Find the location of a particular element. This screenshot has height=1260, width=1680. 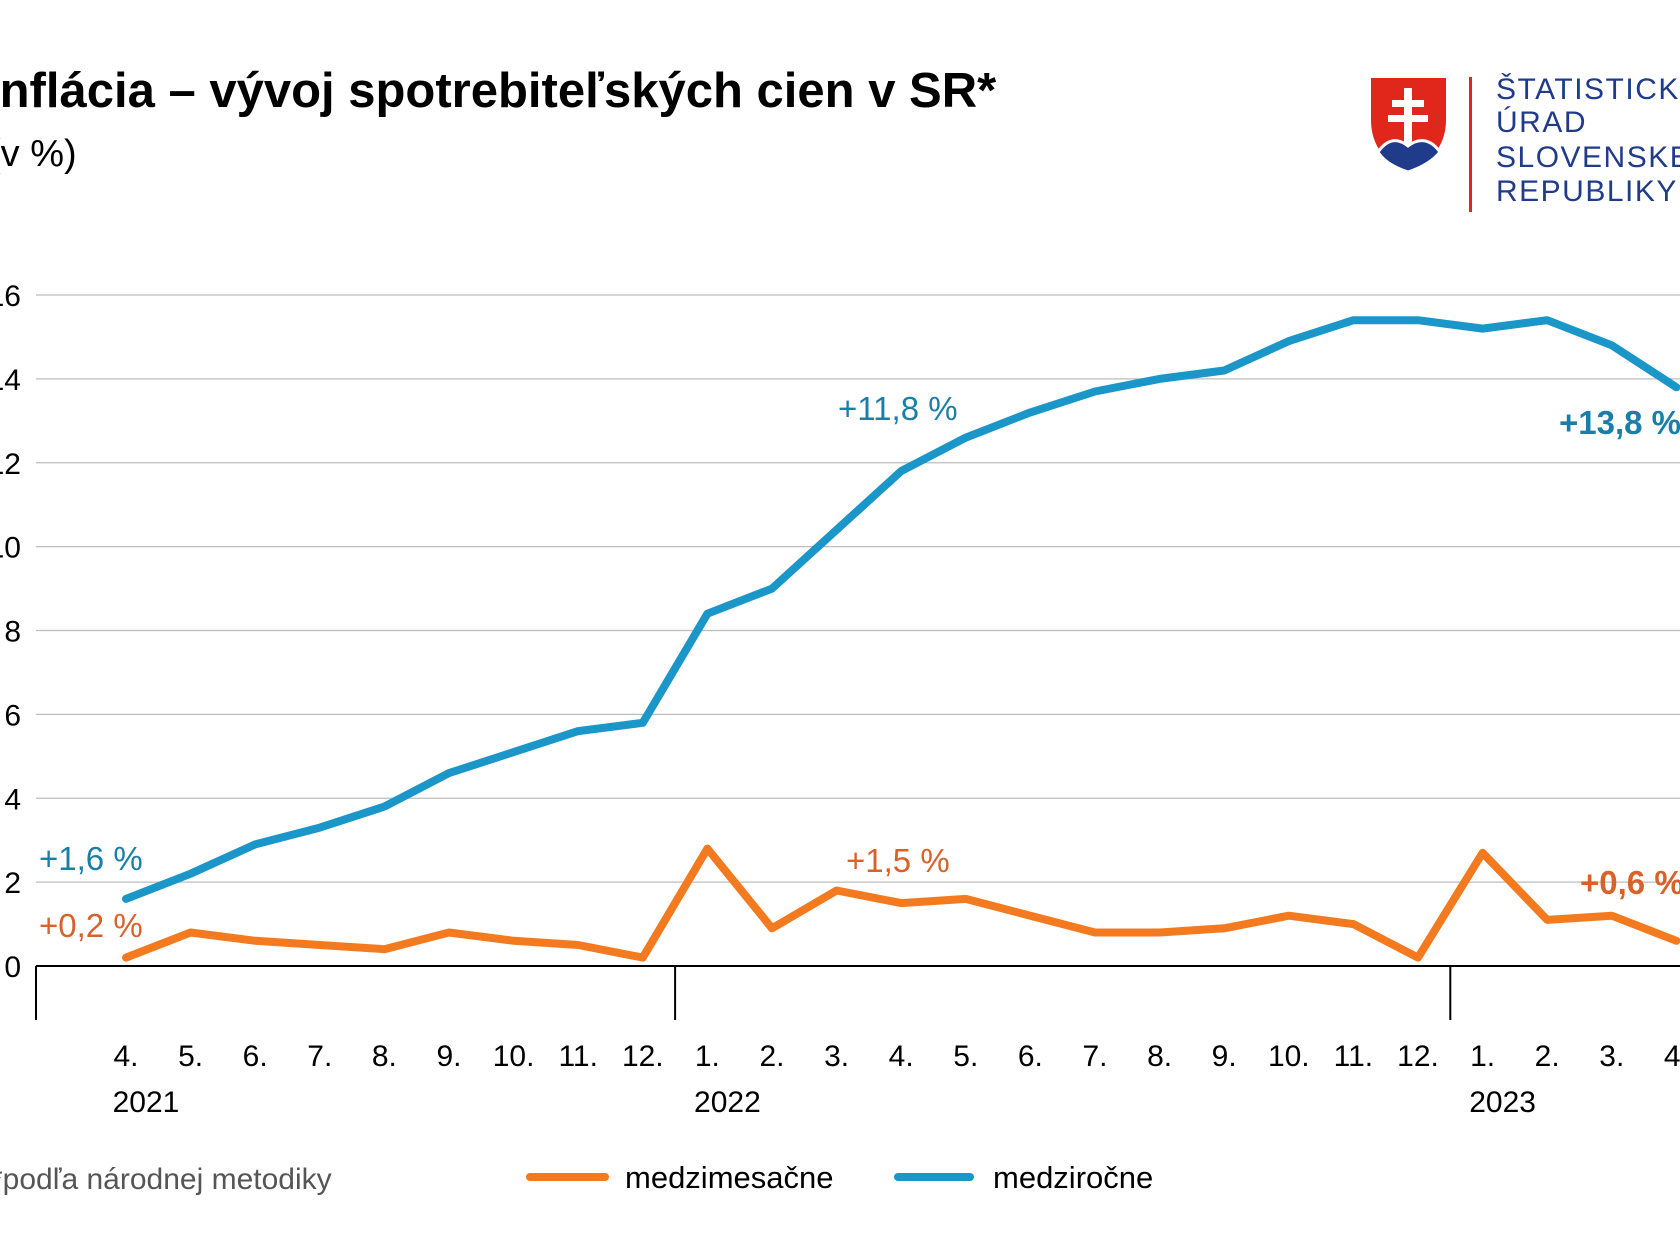

data-label: +0,2 % is located at coordinates (91, 925).